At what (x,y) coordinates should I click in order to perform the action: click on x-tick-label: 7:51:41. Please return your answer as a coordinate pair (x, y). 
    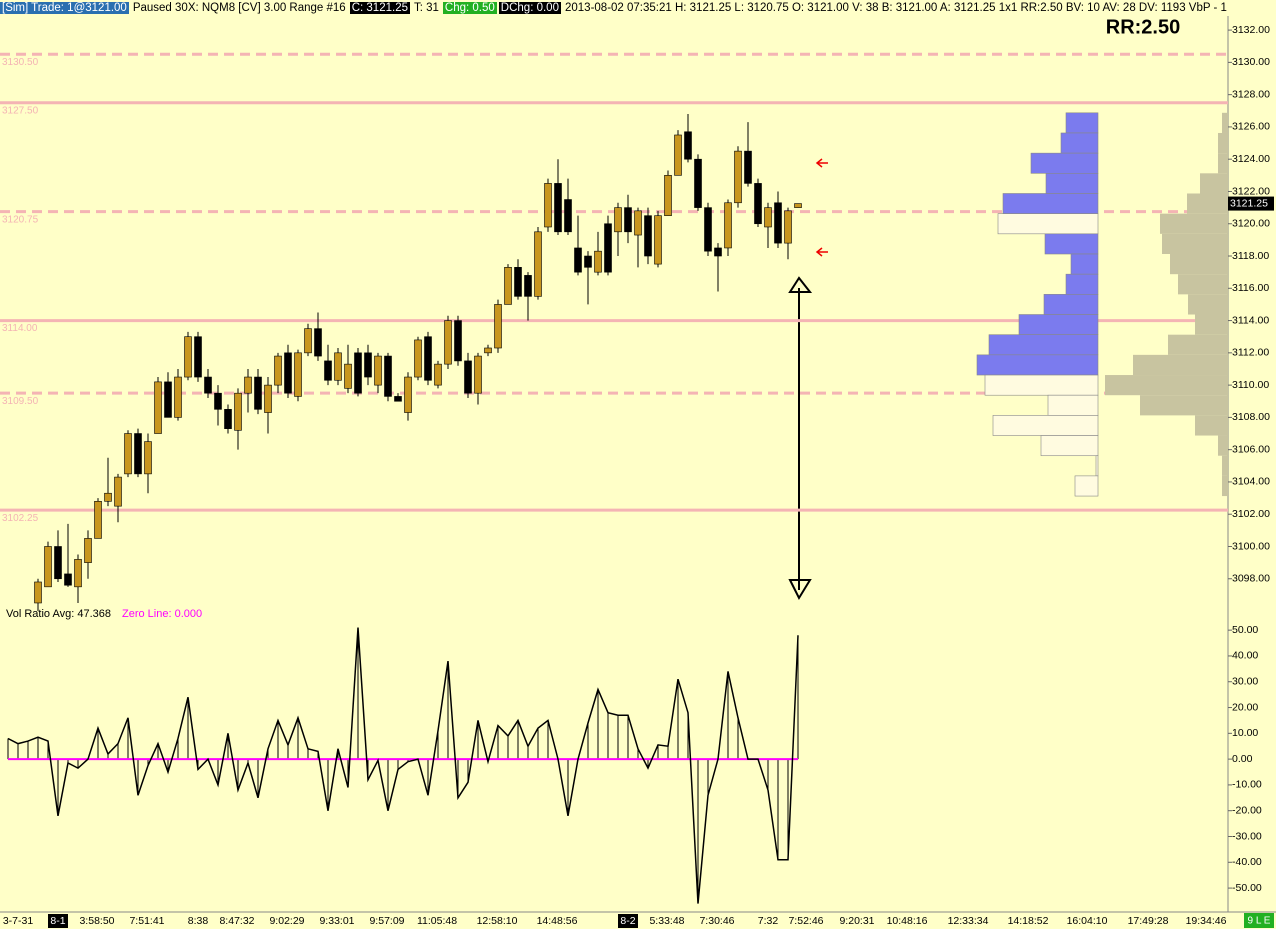
    Looking at the image, I should click on (146, 921).